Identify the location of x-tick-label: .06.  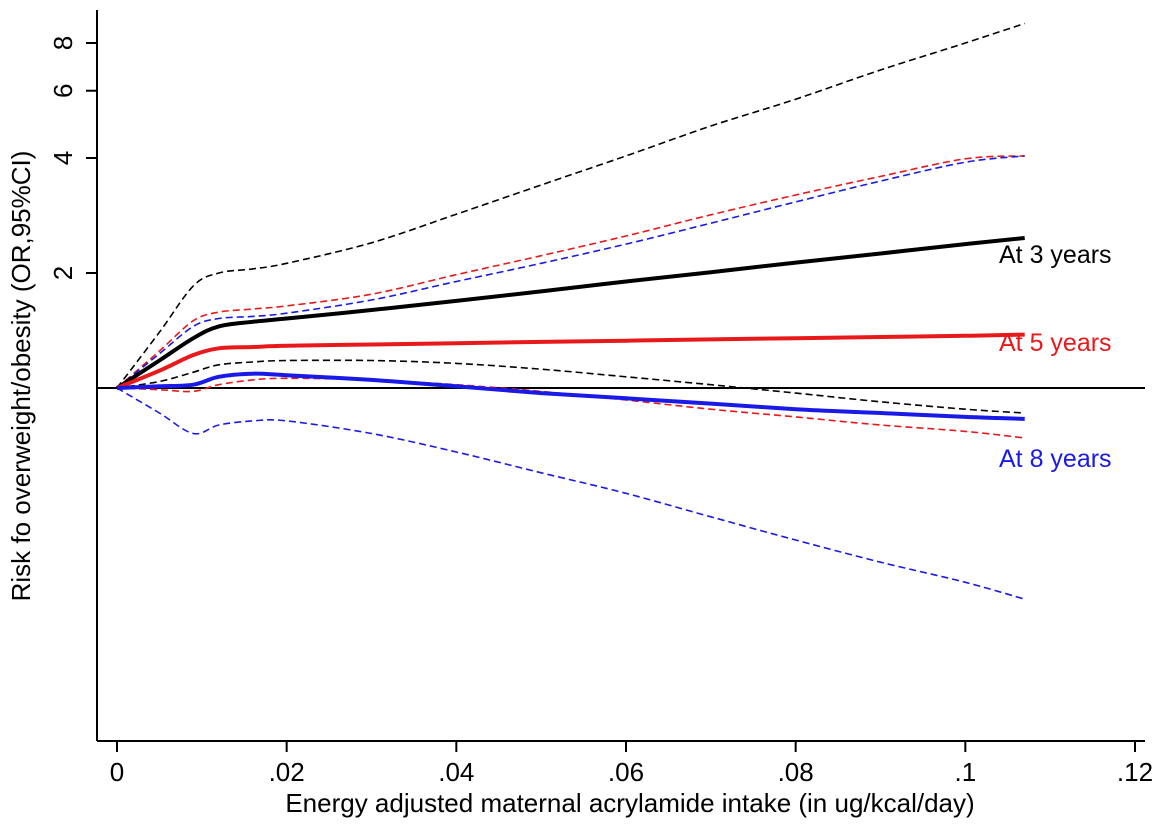
(626, 772).